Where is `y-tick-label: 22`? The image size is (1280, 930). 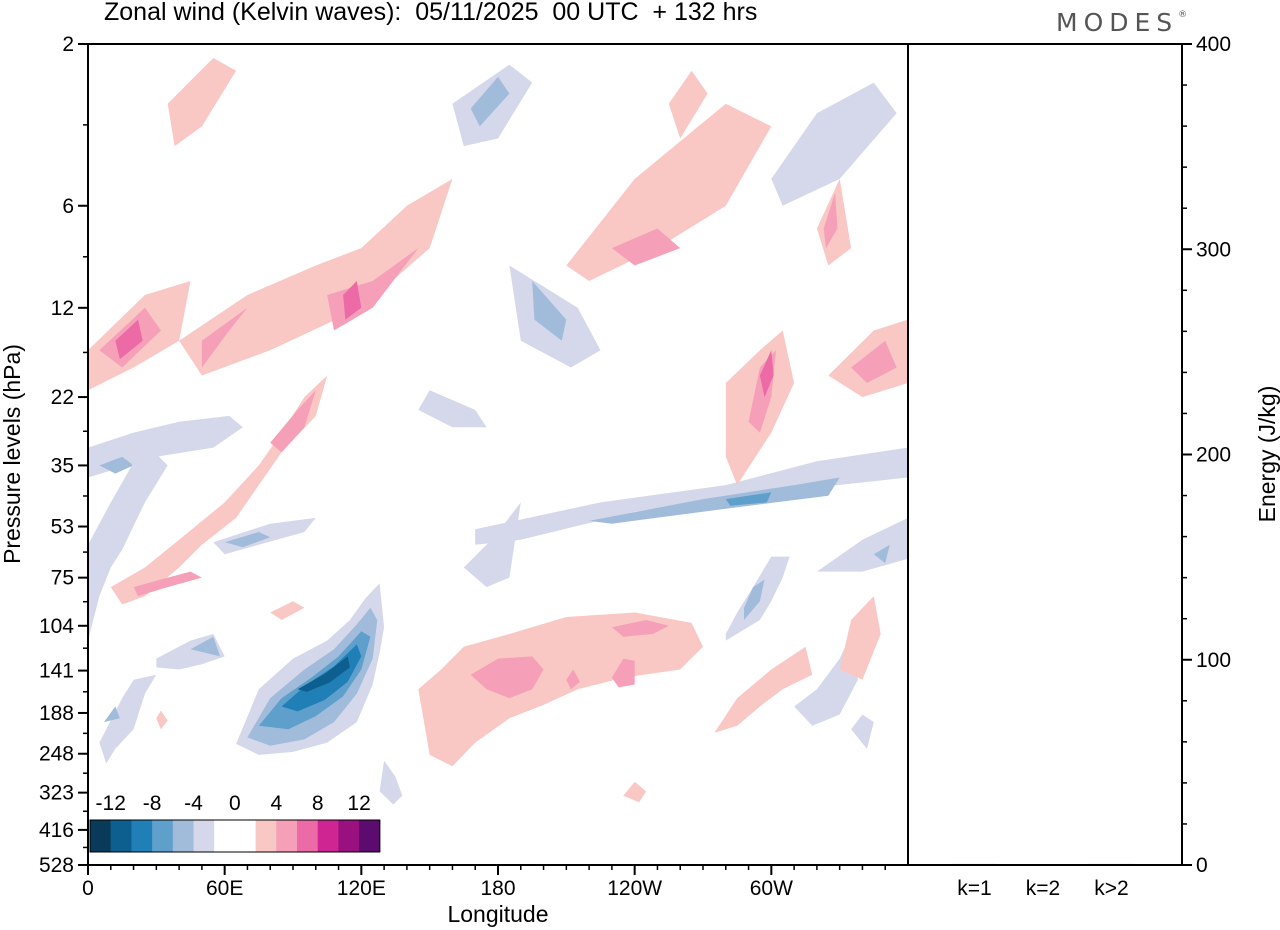 y-tick-label: 22 is located at coordinates (62, 397).